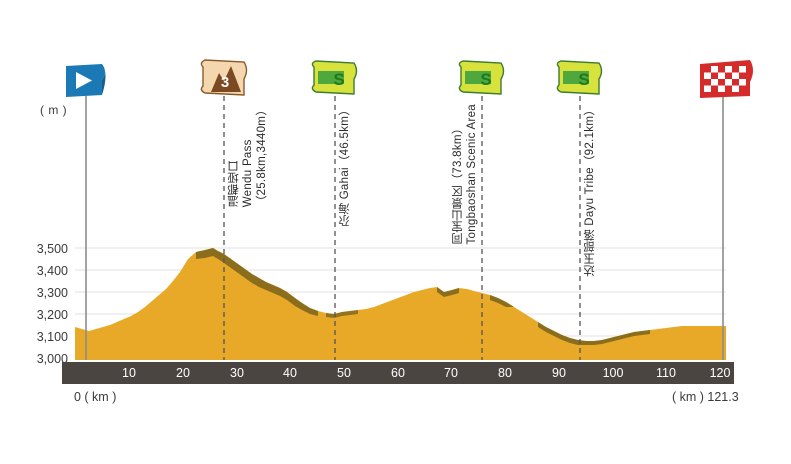 The height and width of the screenshot is (464, 791). I want to click on descent-shading, so click(423, 296).